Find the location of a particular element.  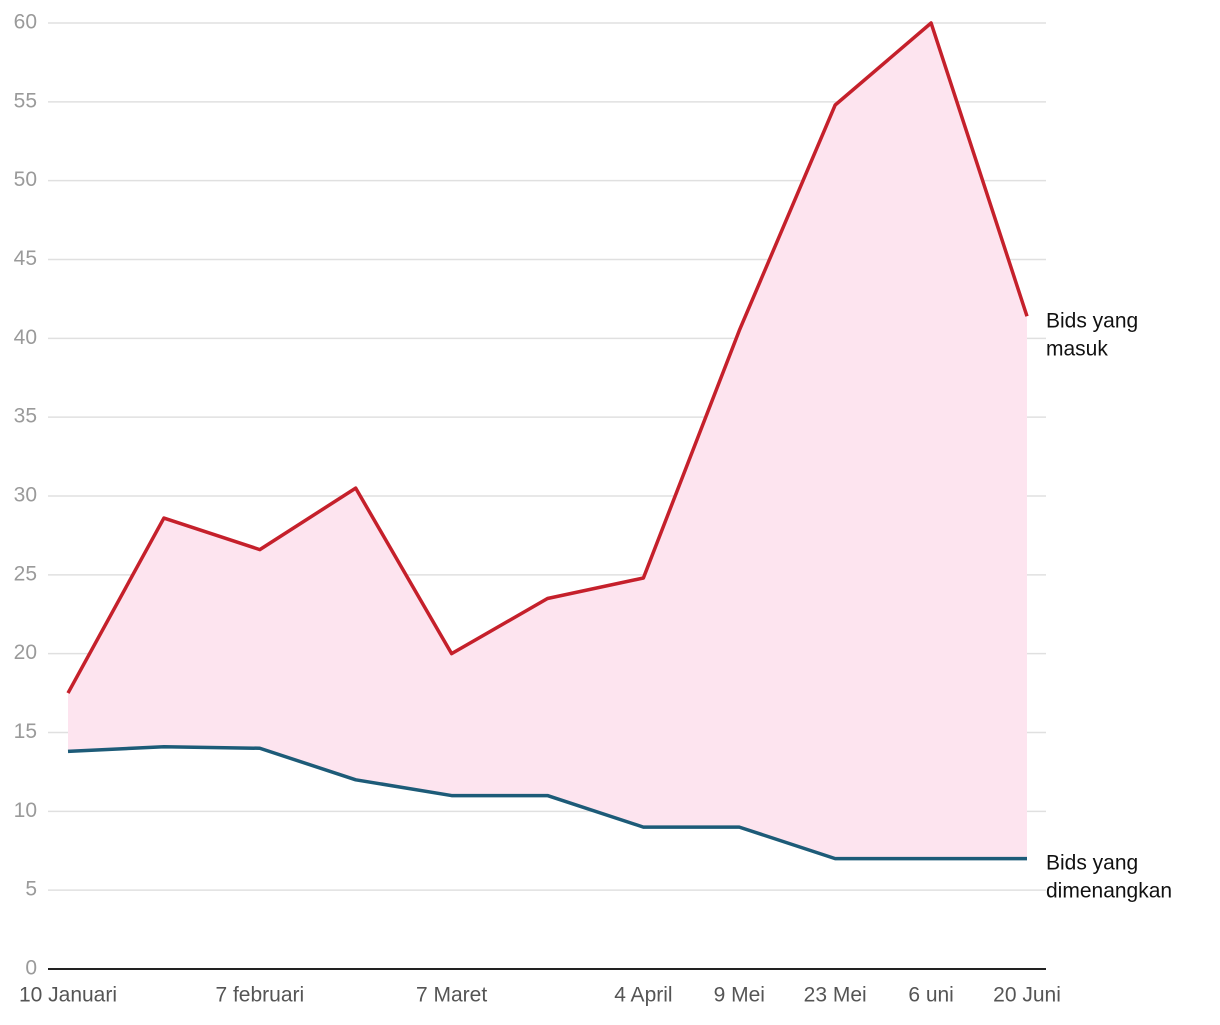

y-tick-label: 10 is located at coordinates (25, 810).